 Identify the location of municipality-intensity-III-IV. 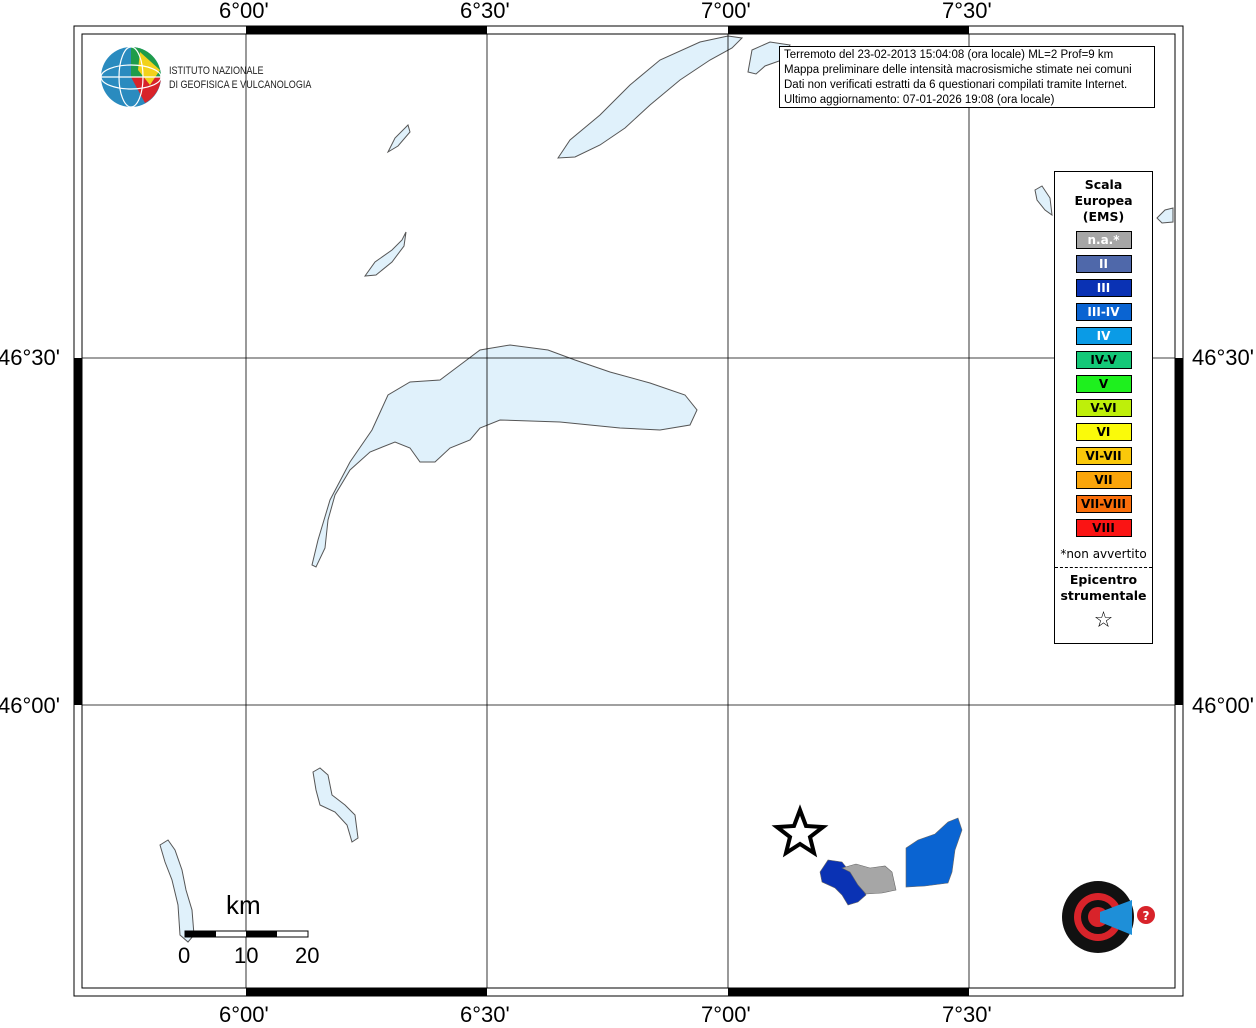
(934, 852).